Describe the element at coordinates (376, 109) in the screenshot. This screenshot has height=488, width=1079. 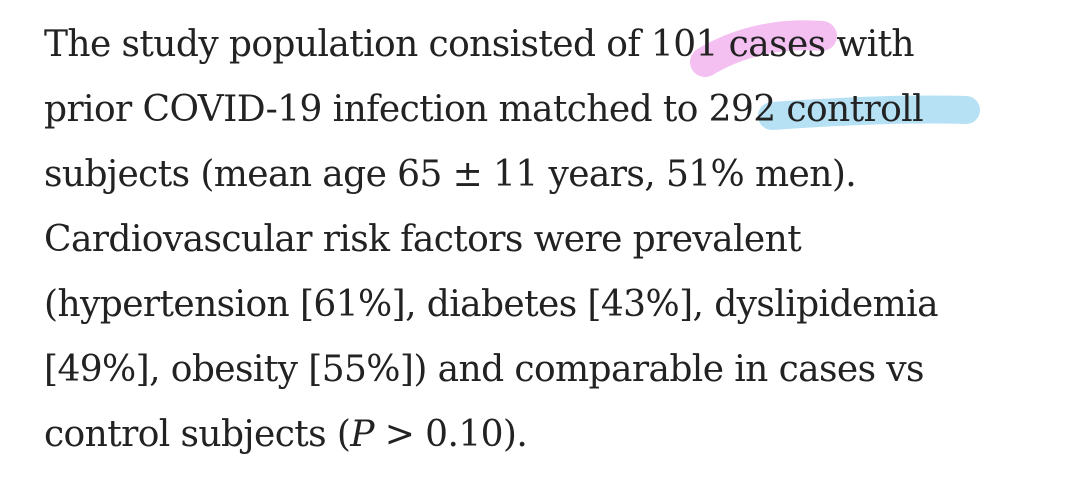
I see `text-segment: prior COVID-19 infection matched to` at that location.